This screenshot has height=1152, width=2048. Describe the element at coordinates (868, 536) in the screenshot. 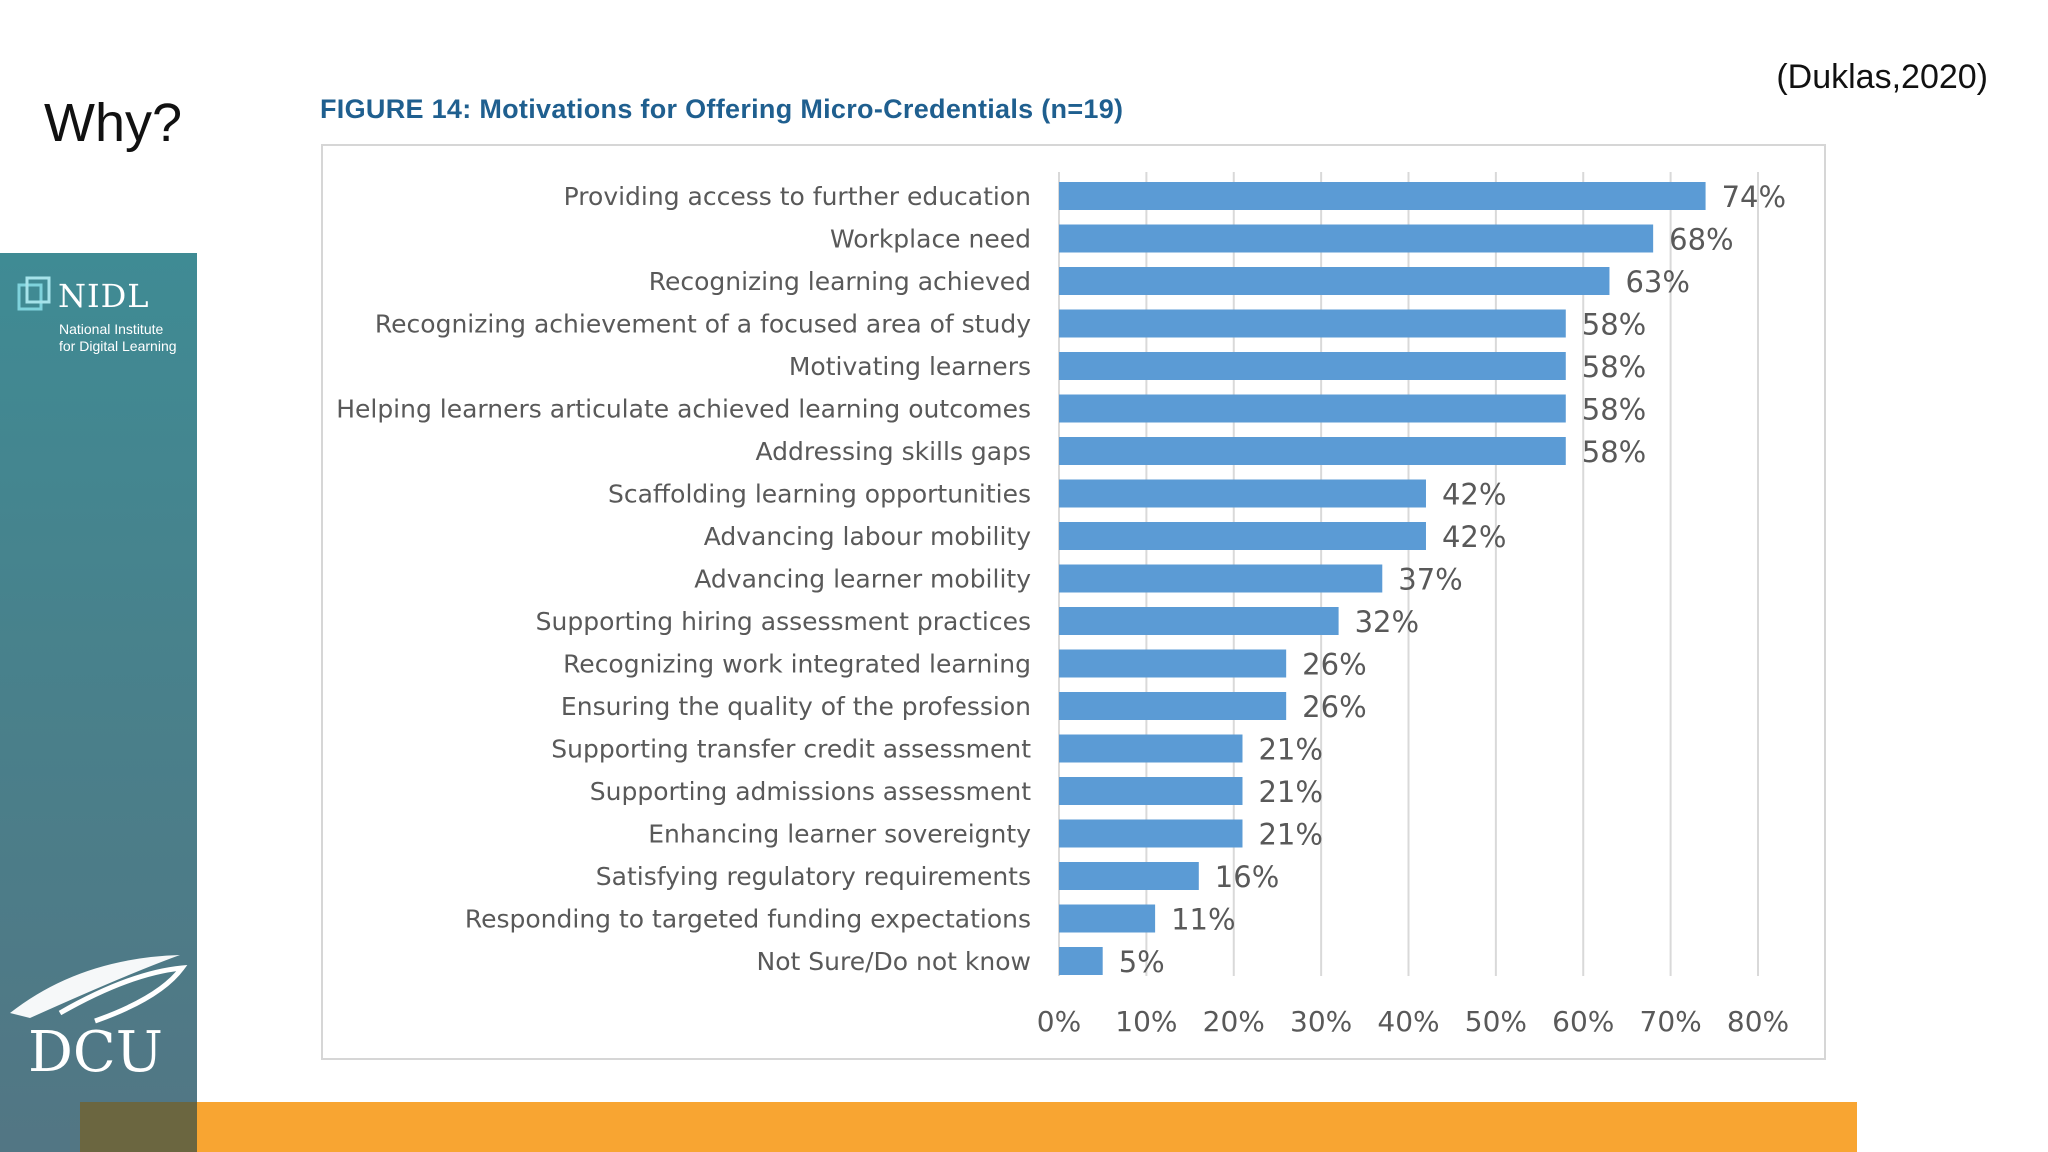

I see `category-label: Advancing labour mobility` at that location.